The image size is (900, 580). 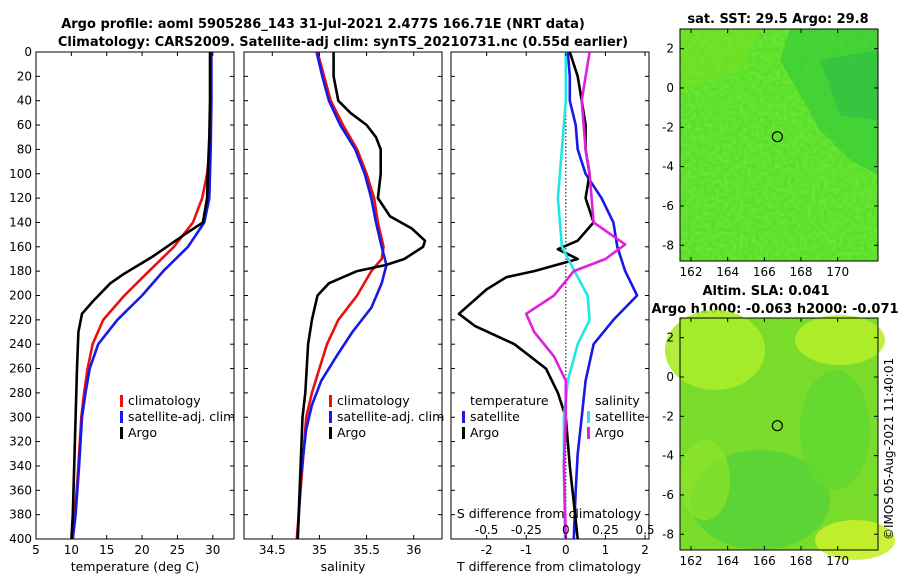 I want to click on legend-t-satellite: satellite, so click(x=495, y=416).